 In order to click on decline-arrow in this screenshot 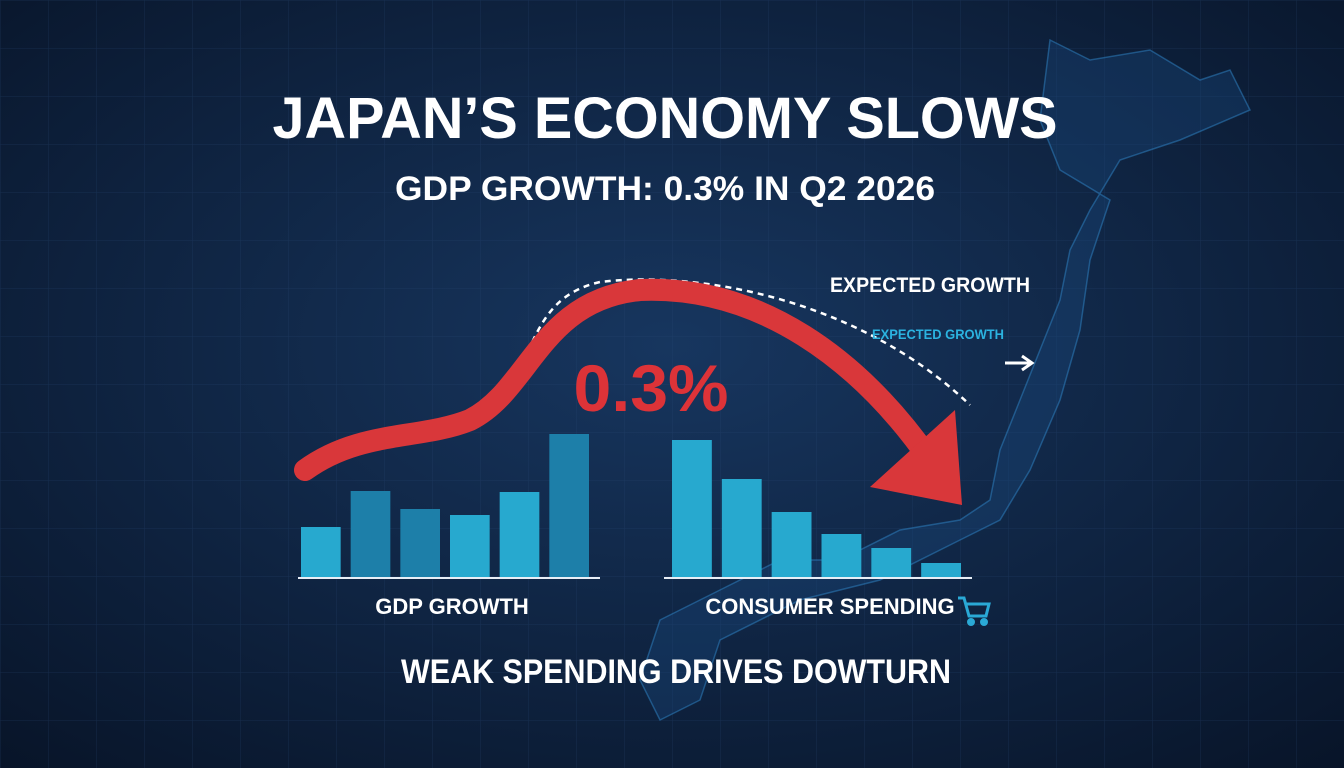, I will do `click(617, 379)`.